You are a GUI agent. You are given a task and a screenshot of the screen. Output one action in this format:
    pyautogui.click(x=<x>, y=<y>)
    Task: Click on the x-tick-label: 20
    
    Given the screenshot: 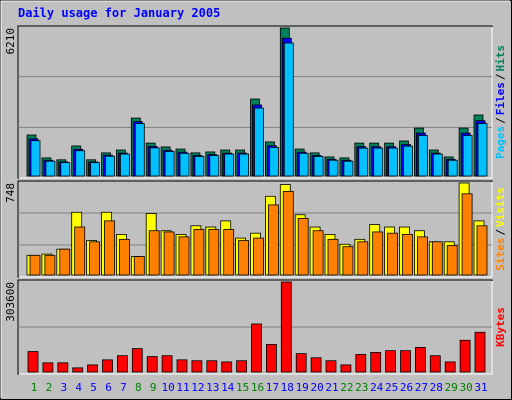 What is the action you would take?
    pyautogui.click(x=316, y=387)
    